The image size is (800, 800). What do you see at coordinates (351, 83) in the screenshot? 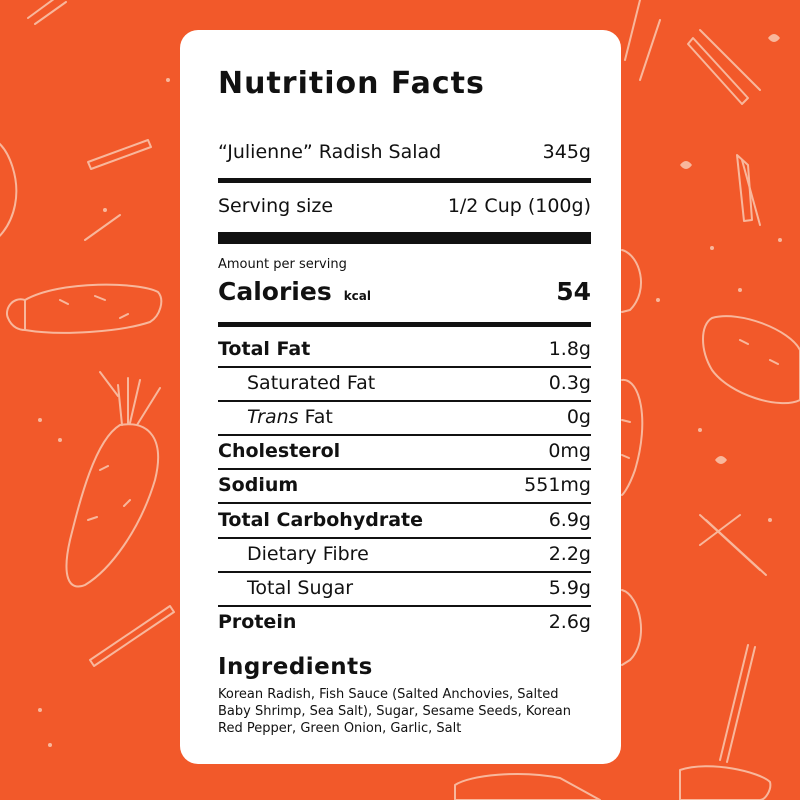
I see `nutrition-facts-title: Nutrition Facts` at bounding box center [351, 83].